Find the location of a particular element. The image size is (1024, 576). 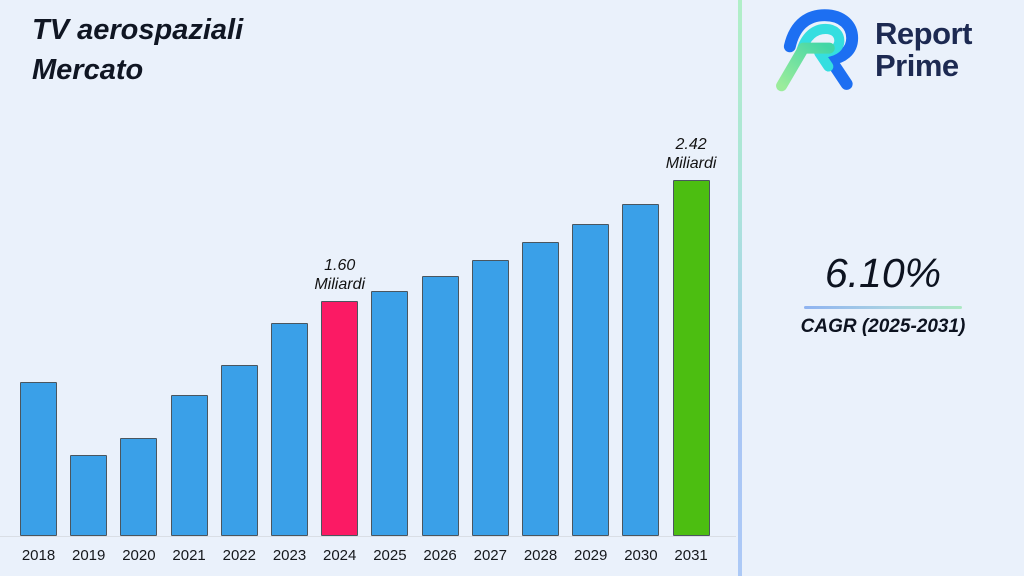

bar-2018 is located at coordinates (38, 459).